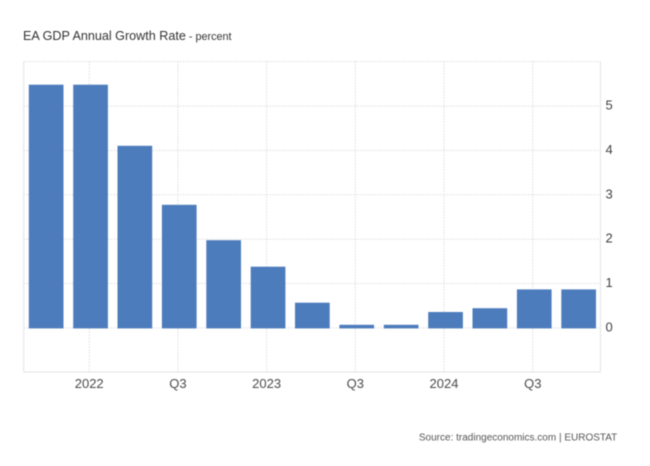 This screenshot has width=650, height=466. What do you see at coordinates (89, 383) in the screenshot?
I see `svg-text: 2022` at bounding box center [89, 383].